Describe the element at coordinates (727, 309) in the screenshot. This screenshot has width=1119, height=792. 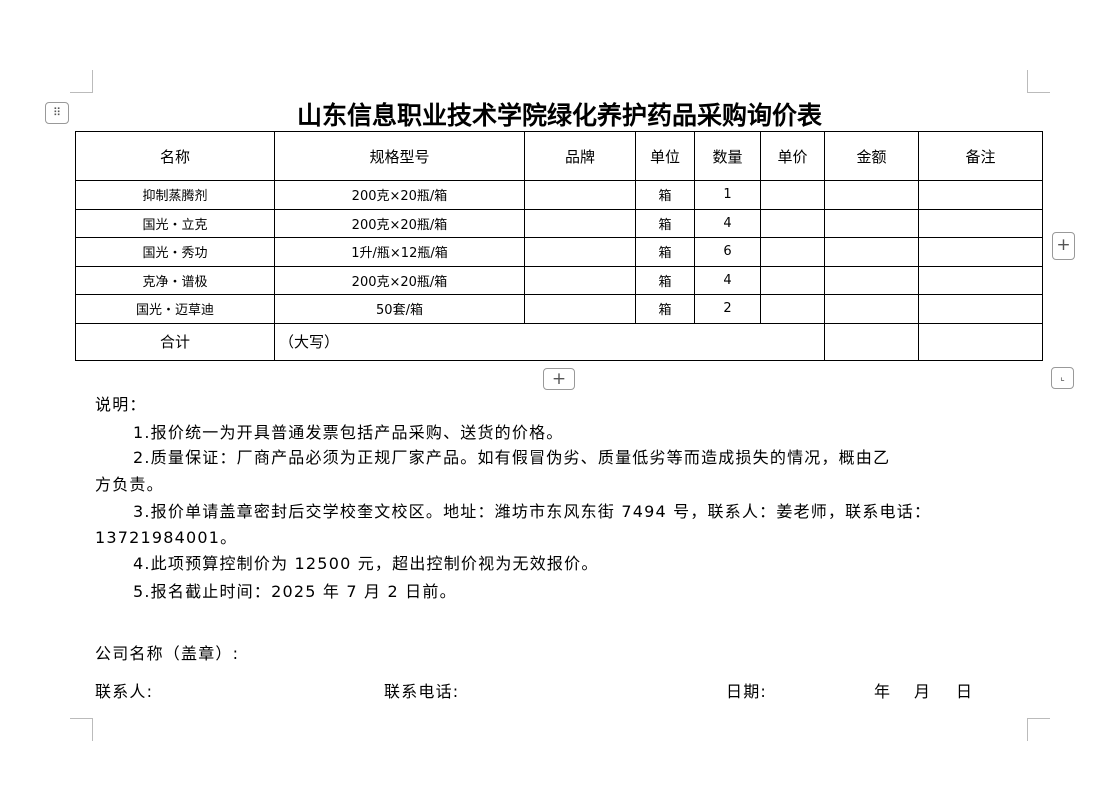
I see `cell-qty: 2` at that location.